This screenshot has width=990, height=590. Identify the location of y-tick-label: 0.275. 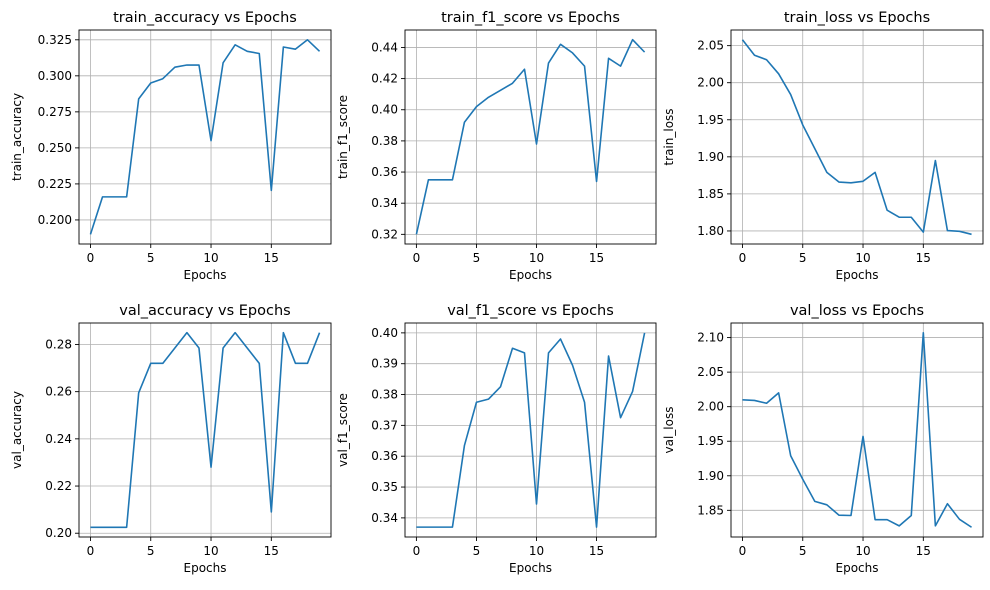
(55, 112).